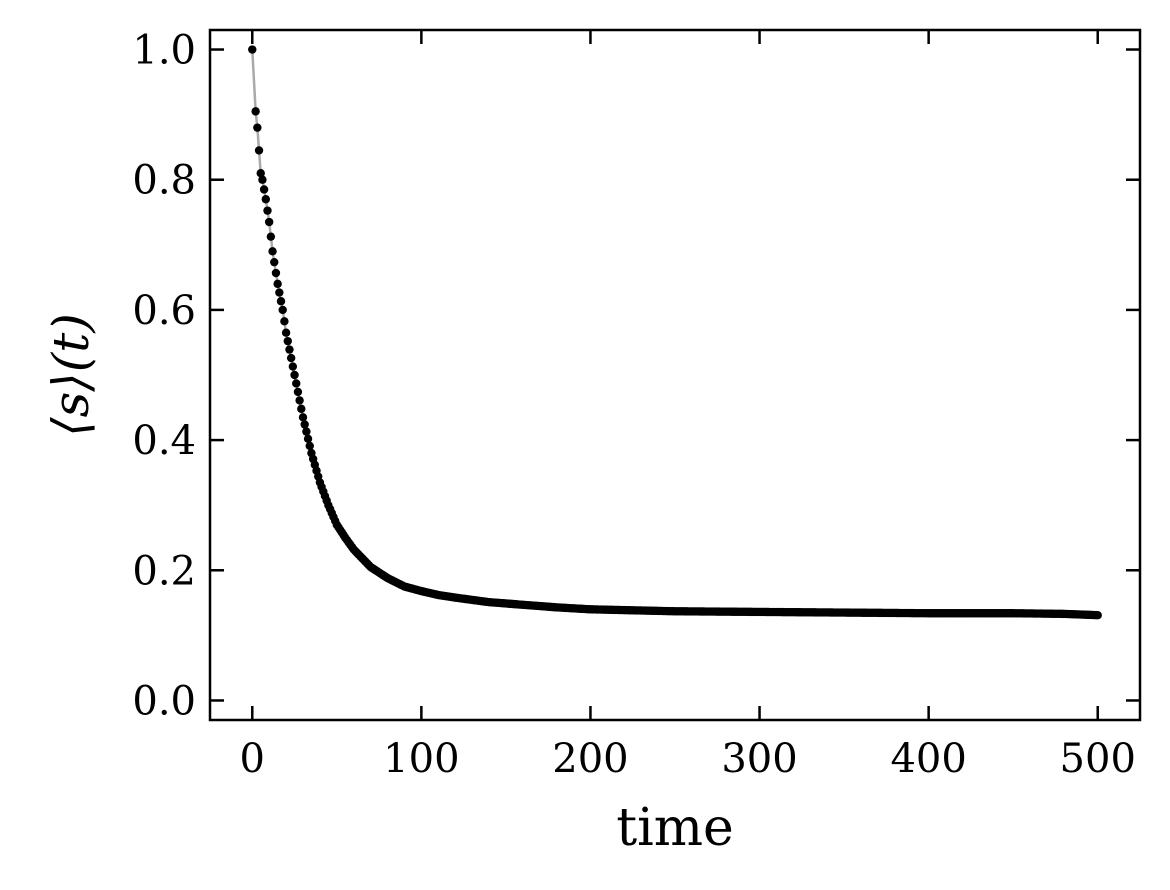 The image size is (1170, 890). Describe the element at coordinates (1098, 759) in the screenshot. I see `x-tick-label: 500` at that location.